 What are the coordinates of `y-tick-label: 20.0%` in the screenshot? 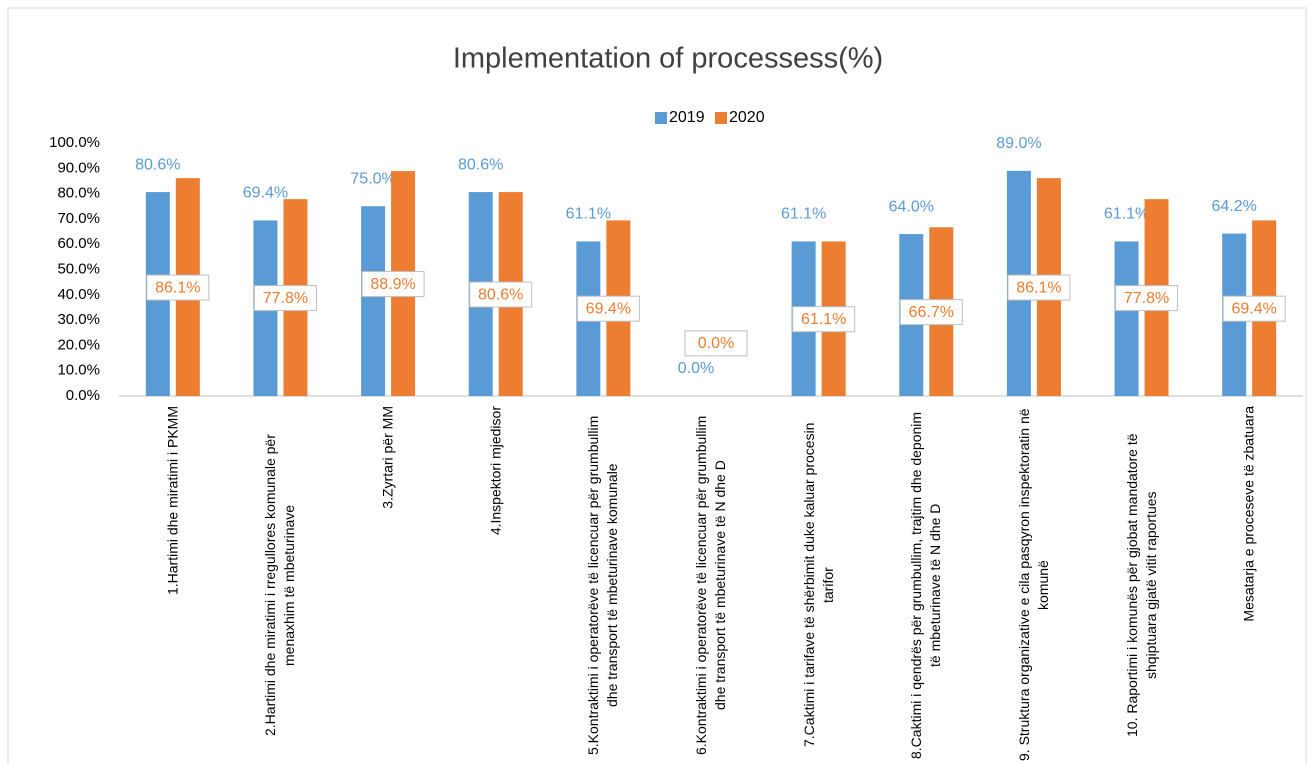 It's located at (78, 344).